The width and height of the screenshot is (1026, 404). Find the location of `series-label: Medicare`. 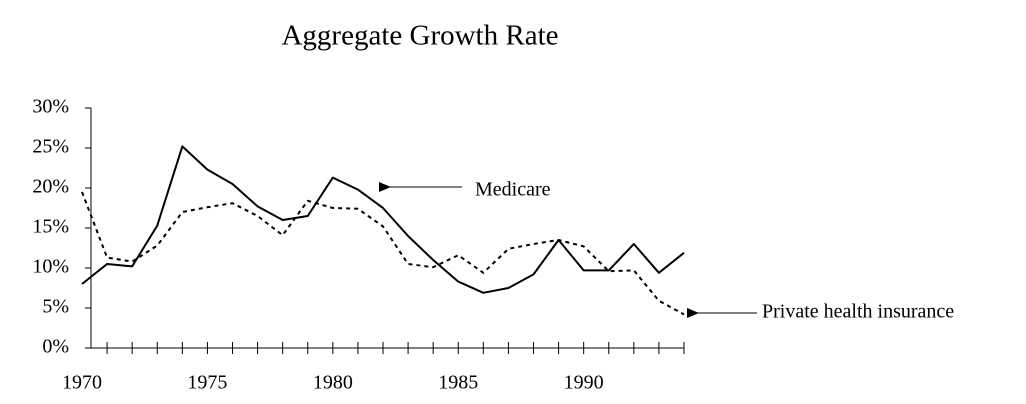

series-label: Medicare is located at coordinates (513, 190).